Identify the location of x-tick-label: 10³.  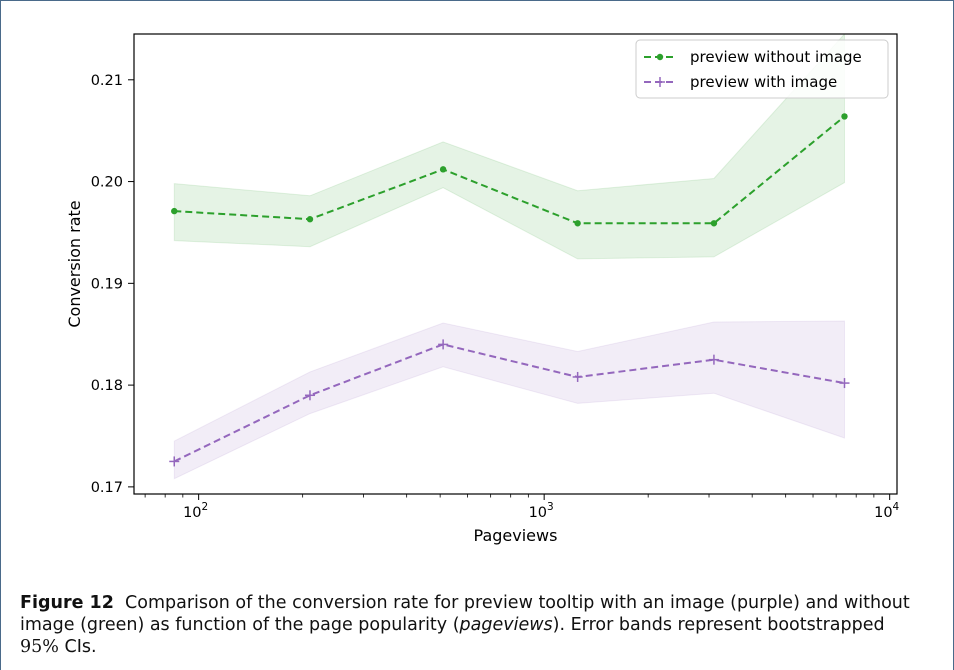
(541, 511).